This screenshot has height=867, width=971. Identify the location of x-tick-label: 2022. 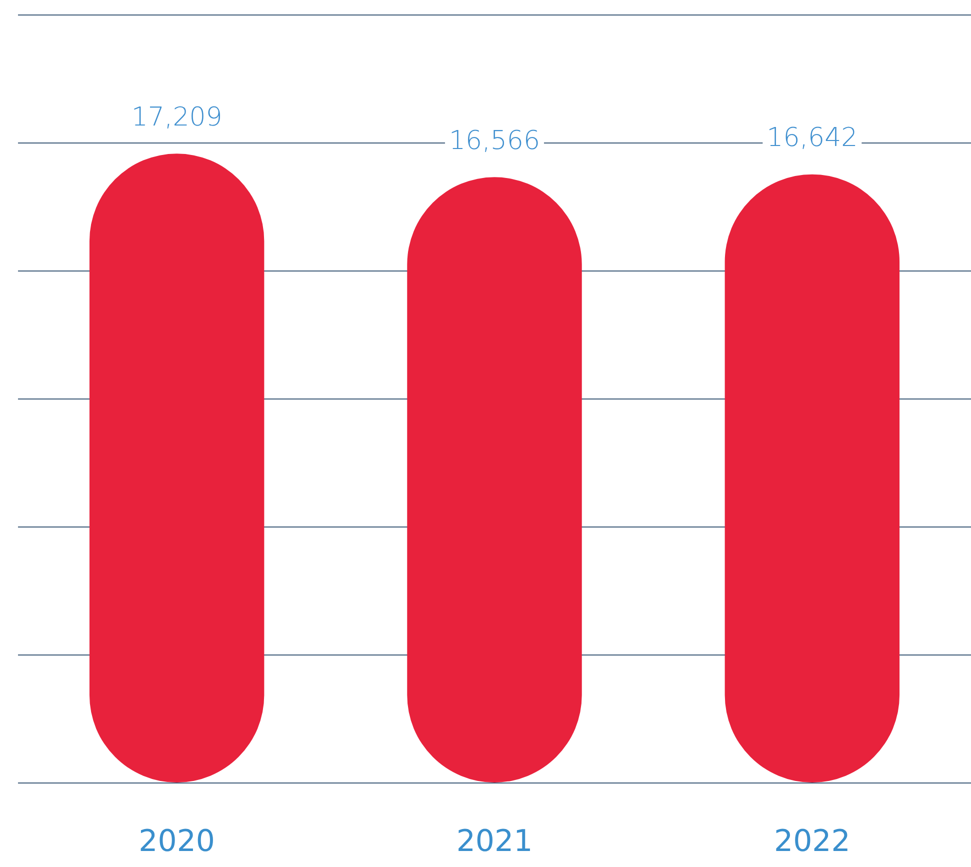
(812, 841).